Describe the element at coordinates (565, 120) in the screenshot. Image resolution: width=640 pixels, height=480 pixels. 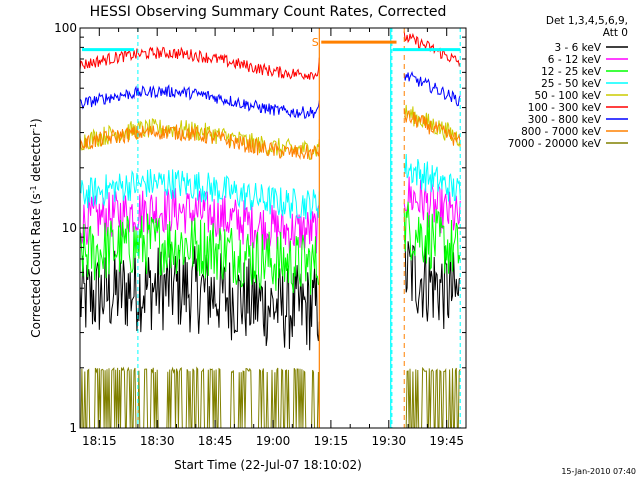
I see `legend-label-7: 300 - 800 keV` at that location.